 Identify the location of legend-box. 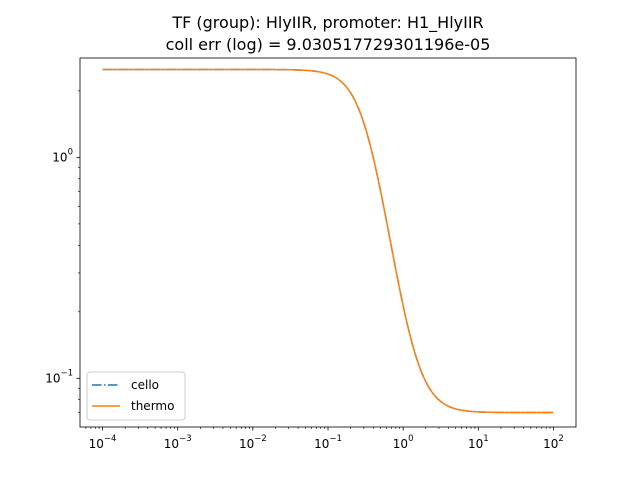
(136, 396).